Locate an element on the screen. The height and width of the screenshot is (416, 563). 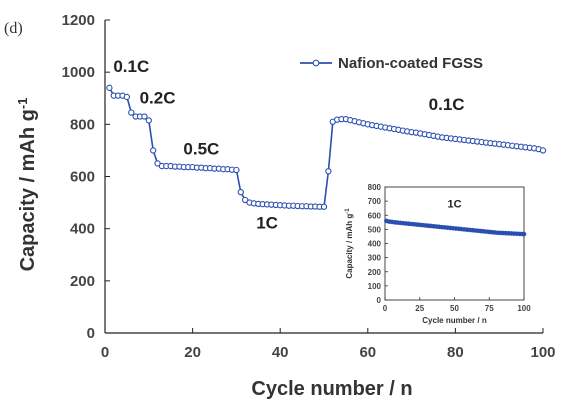
y-tick-label: 200 is located at coordinates (82, 281).